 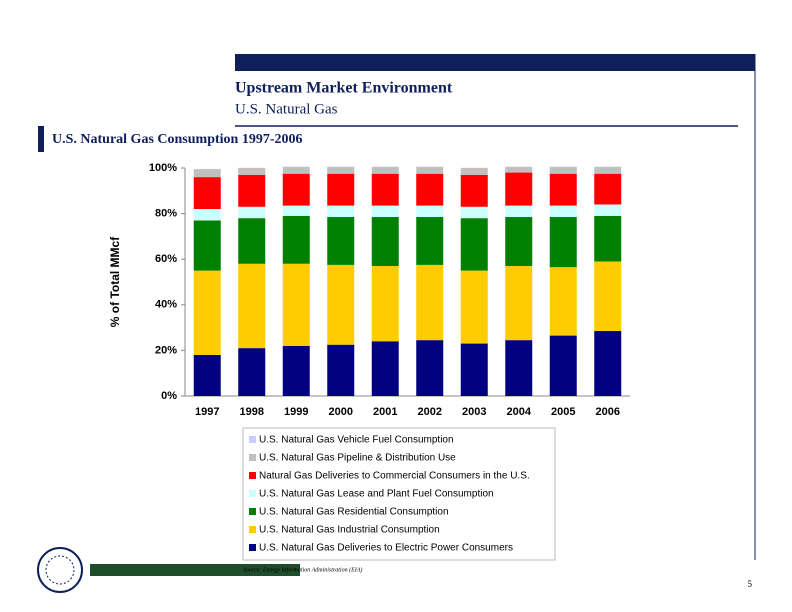 What do you see at coordinates (286, 109) in the screenshot?
I see `header-subtitle: U.S. Natural Gas` at bounding box center [286, 109].